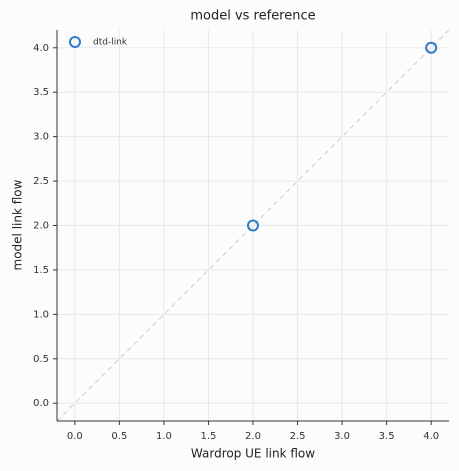 The width and height of the screenshot is (459, 471). I want to click on x-tick-label: 3.5, so click(387, 436).